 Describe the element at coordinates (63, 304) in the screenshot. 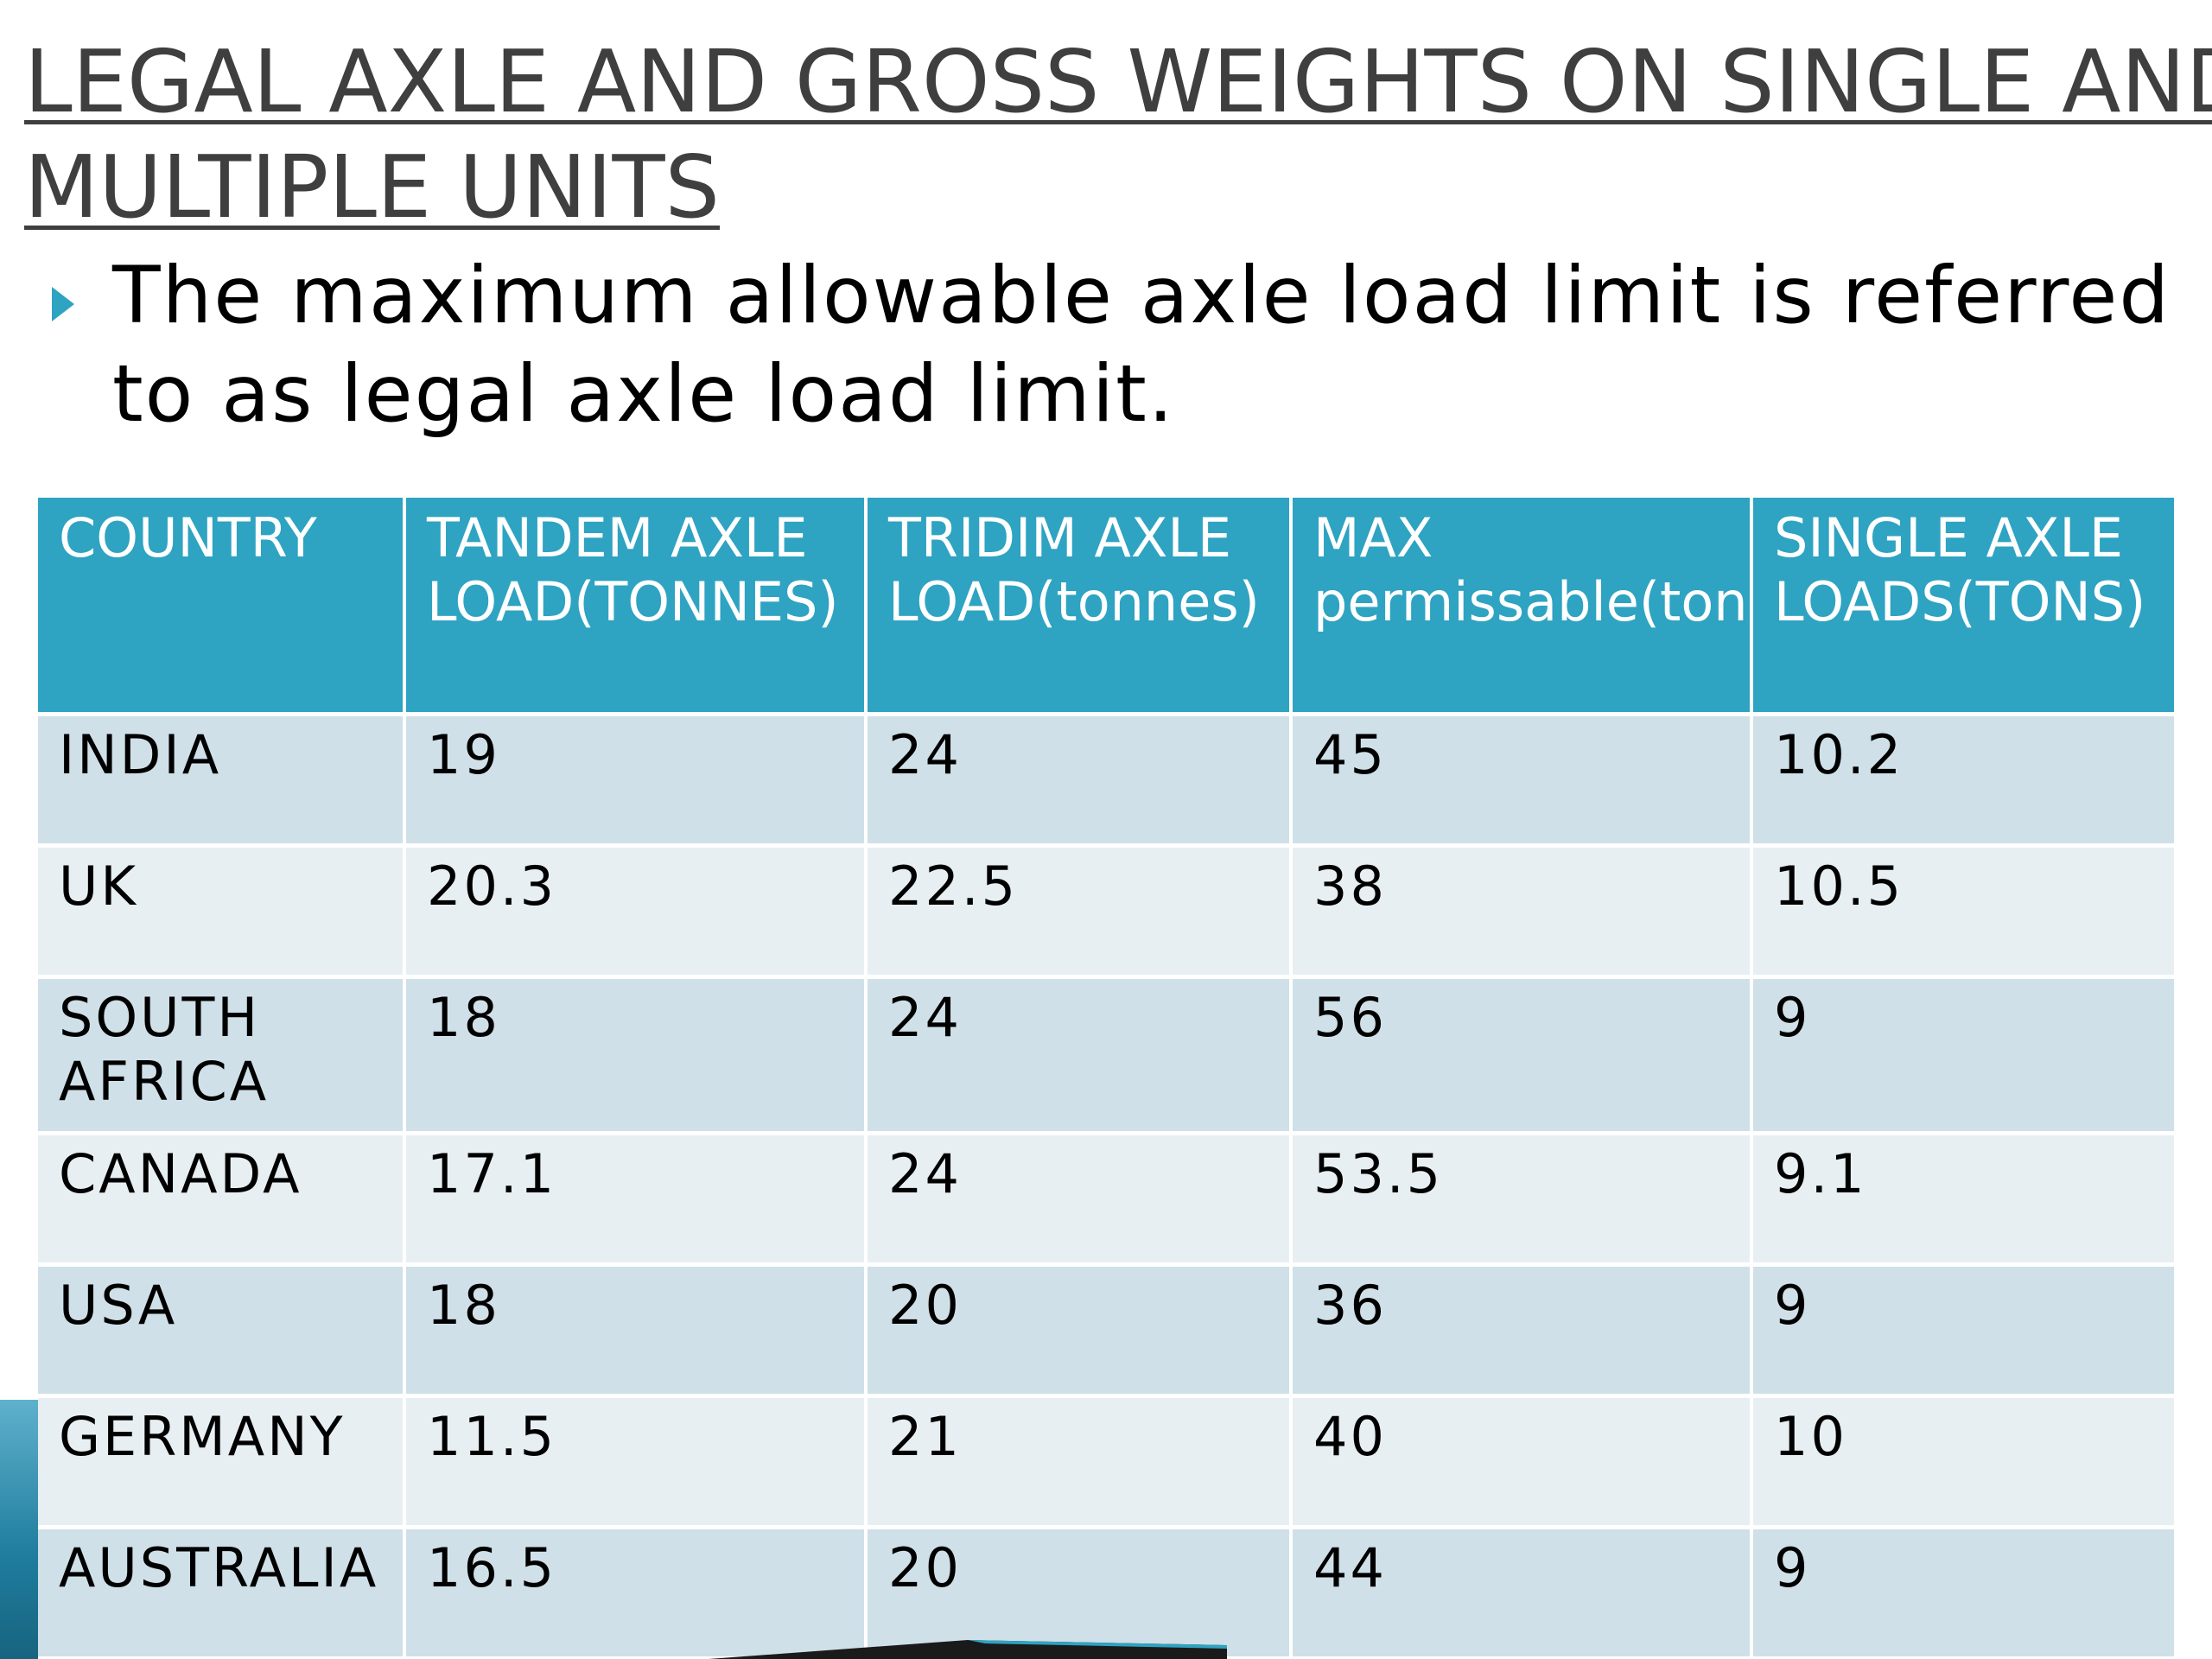

I see `triangle-right-icon` at that location.